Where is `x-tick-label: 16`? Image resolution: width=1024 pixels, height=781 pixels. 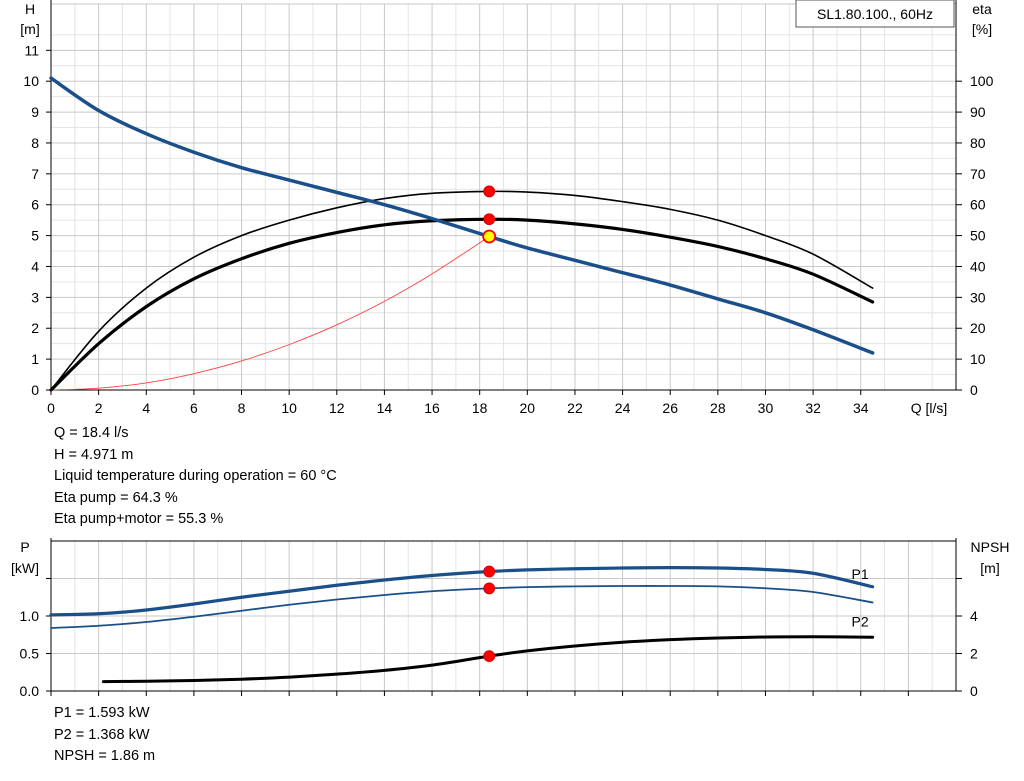
x-tick-label: 16 is located at coordinates (432, 408).